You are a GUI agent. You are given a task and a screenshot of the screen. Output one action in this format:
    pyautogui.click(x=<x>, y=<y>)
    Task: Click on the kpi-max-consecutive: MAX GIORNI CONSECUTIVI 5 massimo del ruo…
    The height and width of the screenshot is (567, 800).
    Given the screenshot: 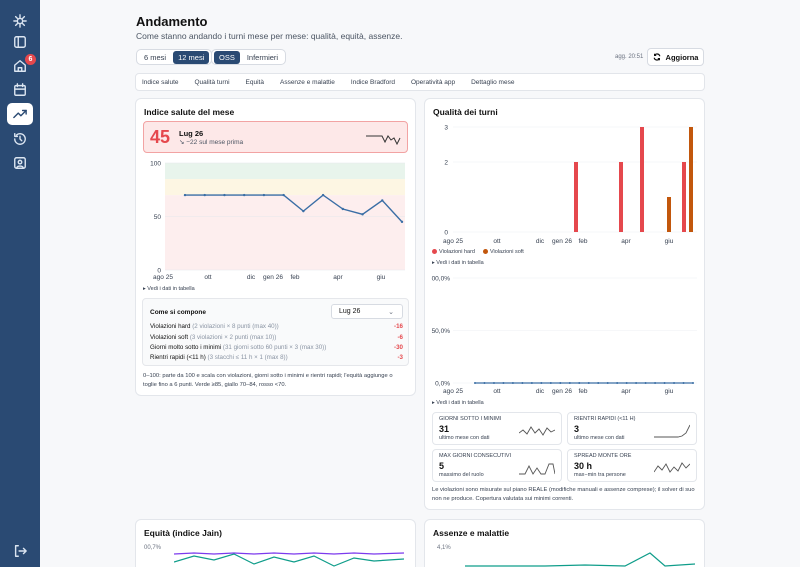 What is the action you would take?
    pyautogui.click(x=497, y=465)
    